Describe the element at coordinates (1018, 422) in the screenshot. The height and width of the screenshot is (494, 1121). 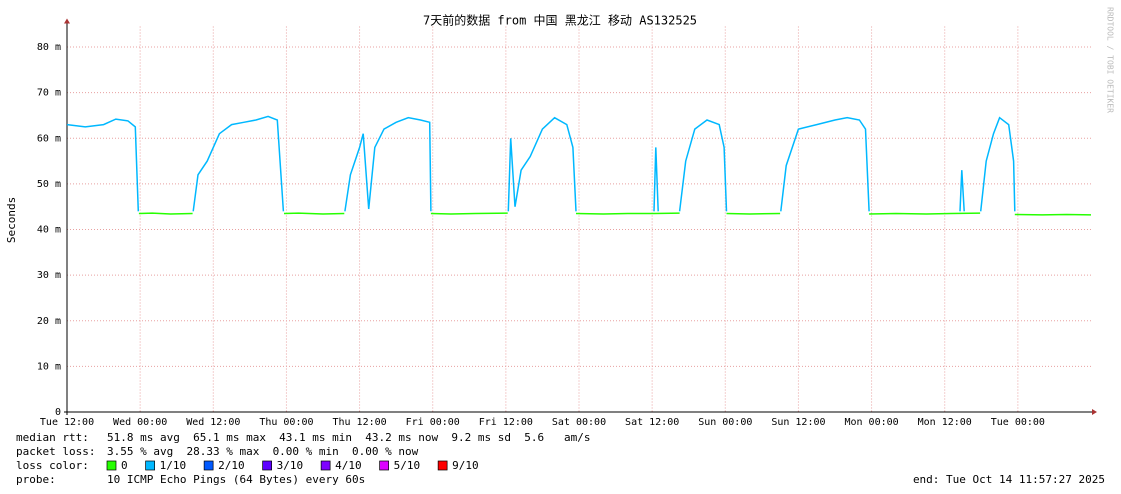
I see `x-tick-label: Tue 00:00` at that location.